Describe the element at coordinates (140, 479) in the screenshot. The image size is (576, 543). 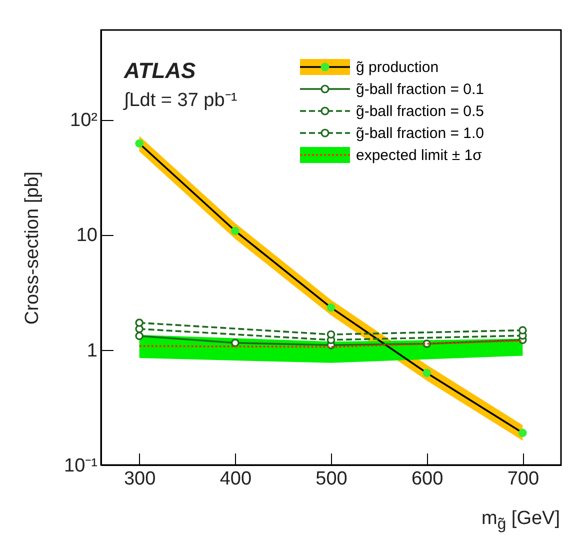
I see `x-tick-label: 300` at that location.